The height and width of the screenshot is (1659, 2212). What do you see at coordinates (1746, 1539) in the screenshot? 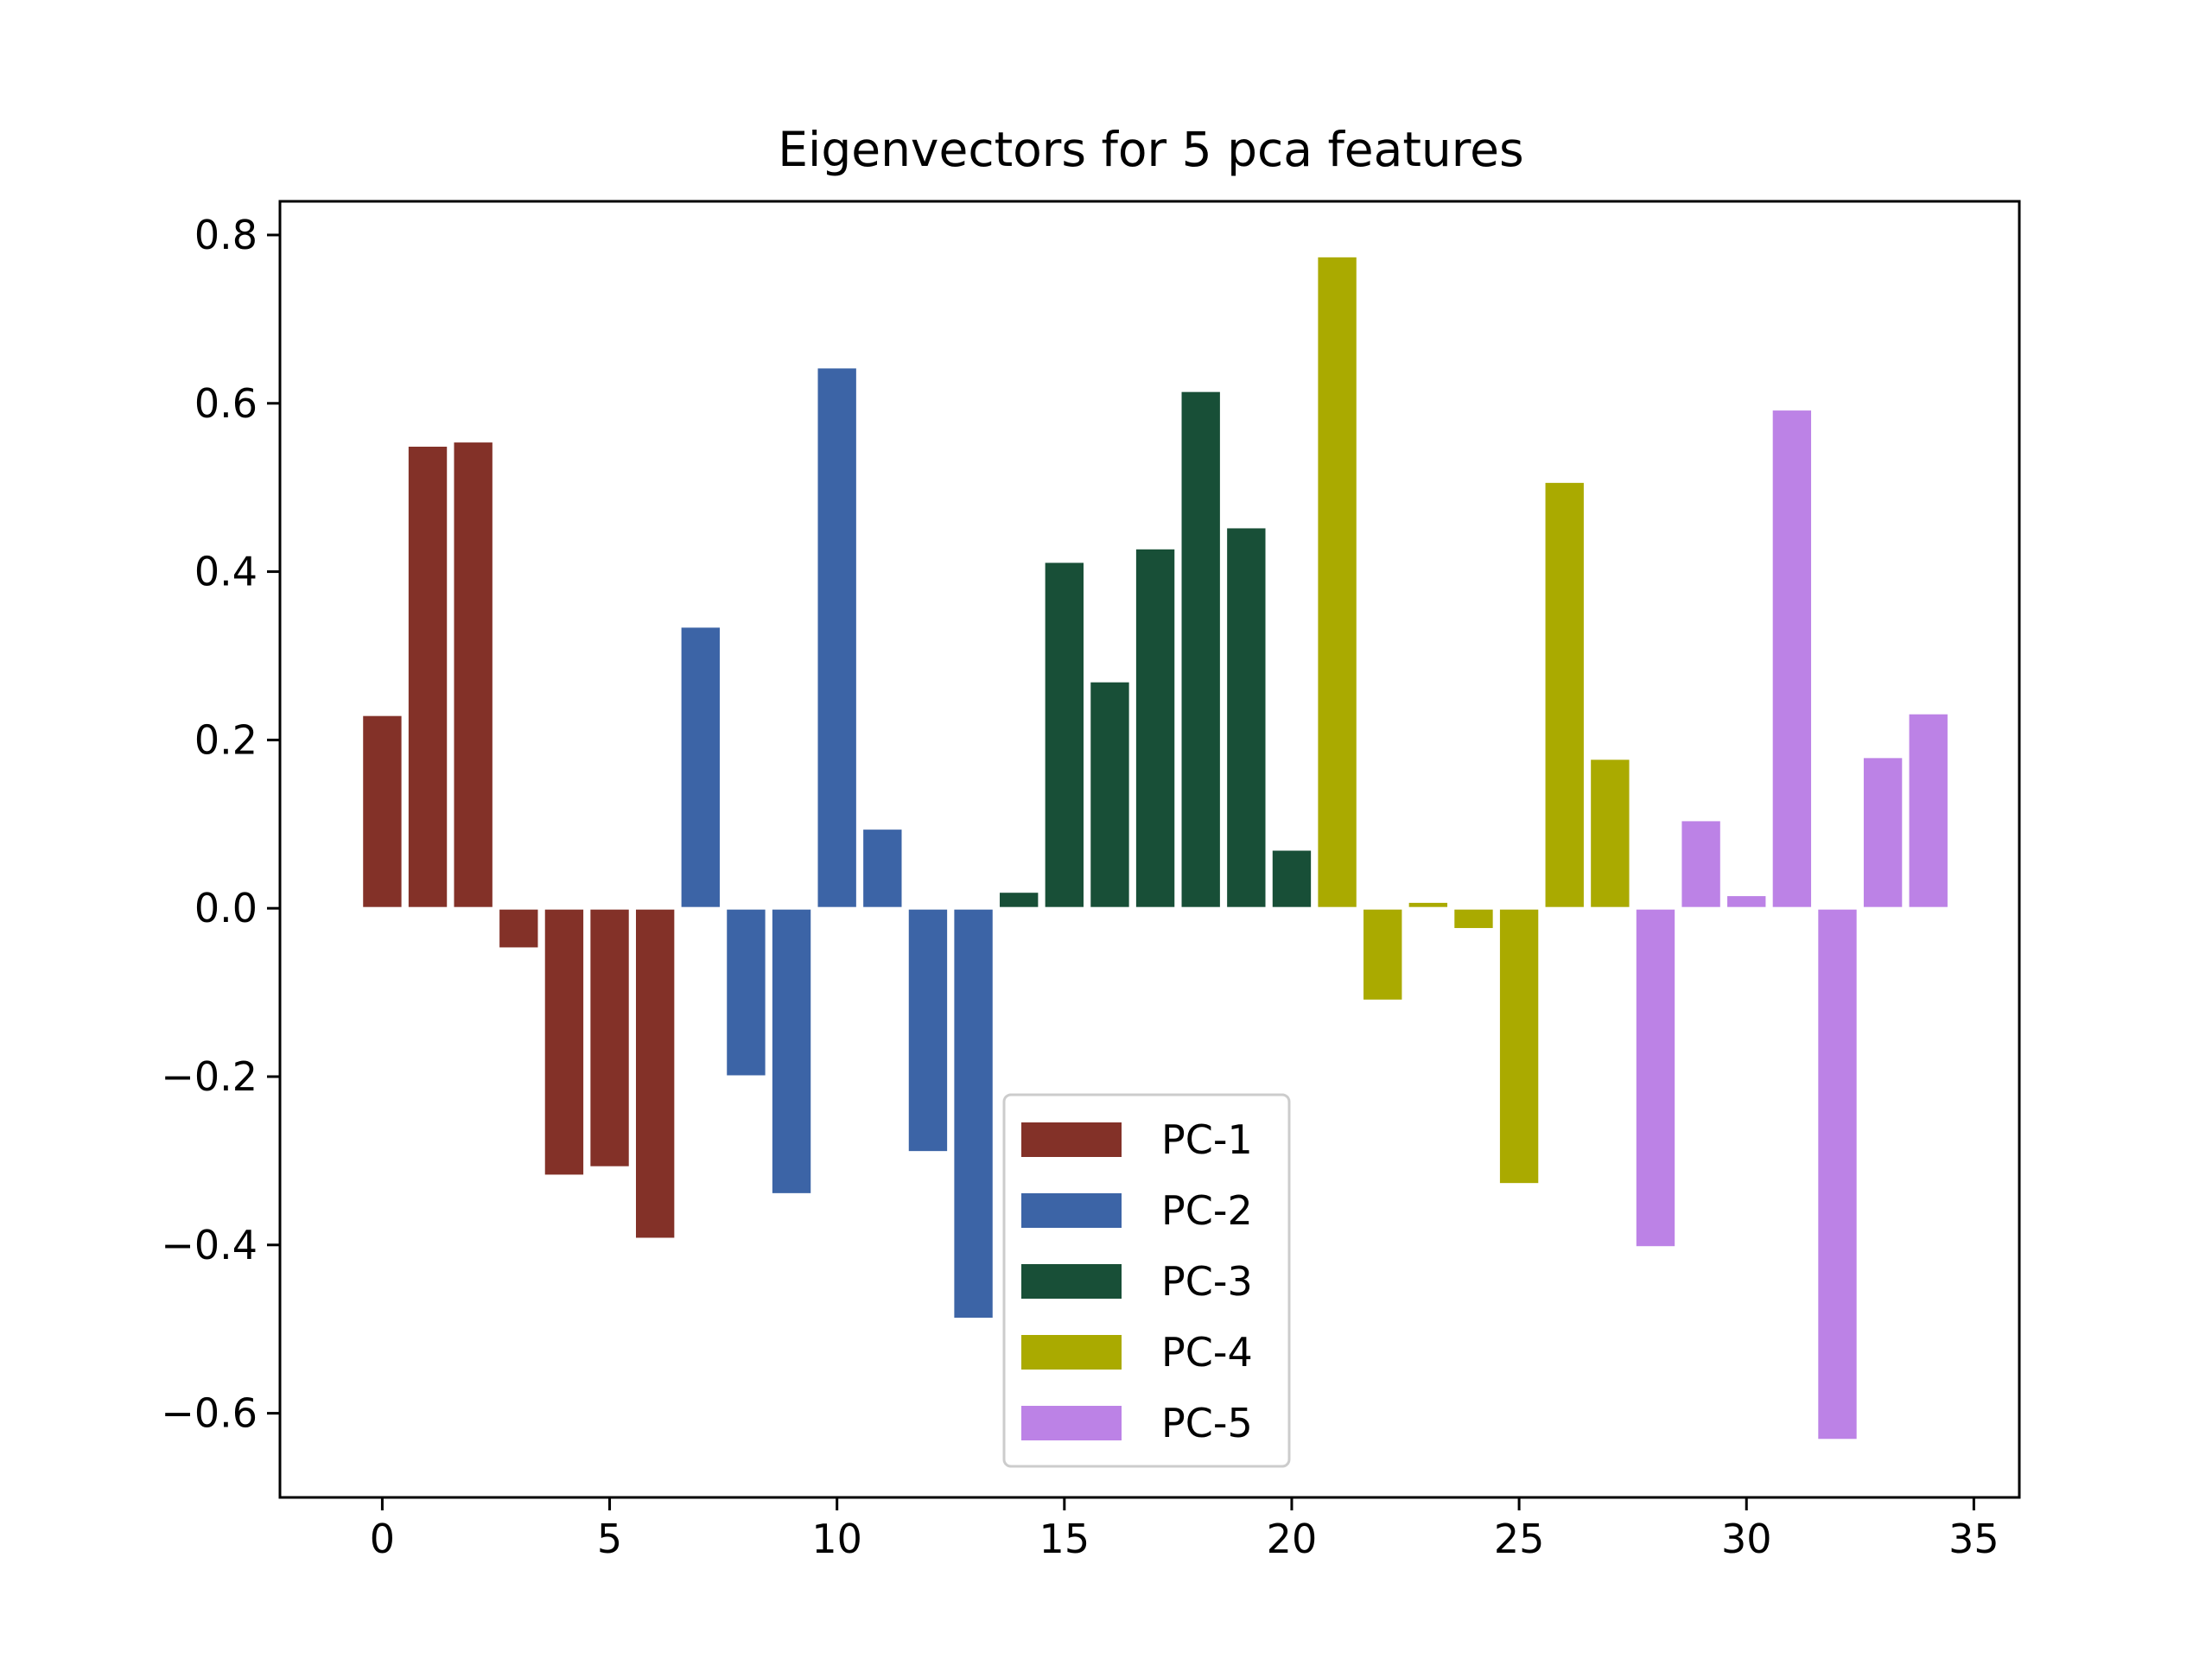
I see `x-tick-label-30: 30` at bounding box center [1746, 1539].